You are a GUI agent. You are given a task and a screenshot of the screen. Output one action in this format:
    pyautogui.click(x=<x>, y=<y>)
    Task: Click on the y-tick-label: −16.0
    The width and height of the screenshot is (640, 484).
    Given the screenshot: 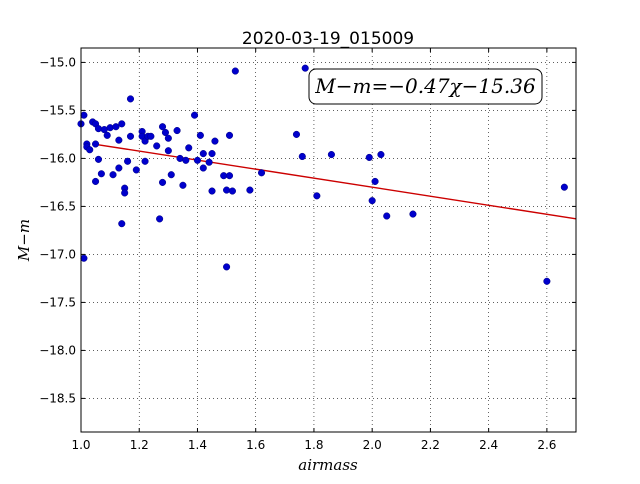 What is the action you would take?
    pyautogui.click(x=57, y=158)
    